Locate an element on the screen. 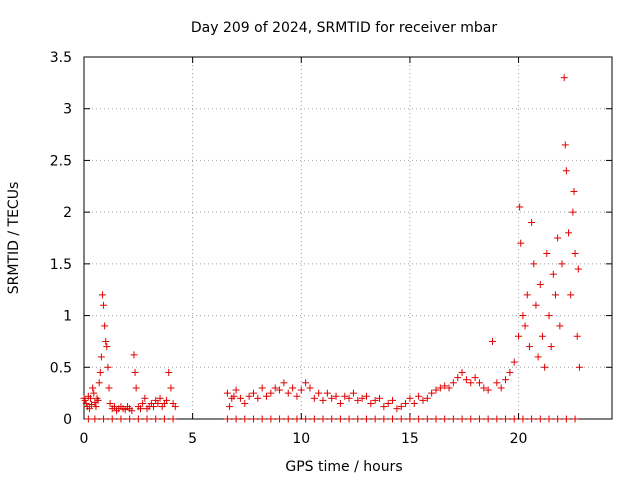  y-tick-label: 3 is located at coordinates (67, 110).